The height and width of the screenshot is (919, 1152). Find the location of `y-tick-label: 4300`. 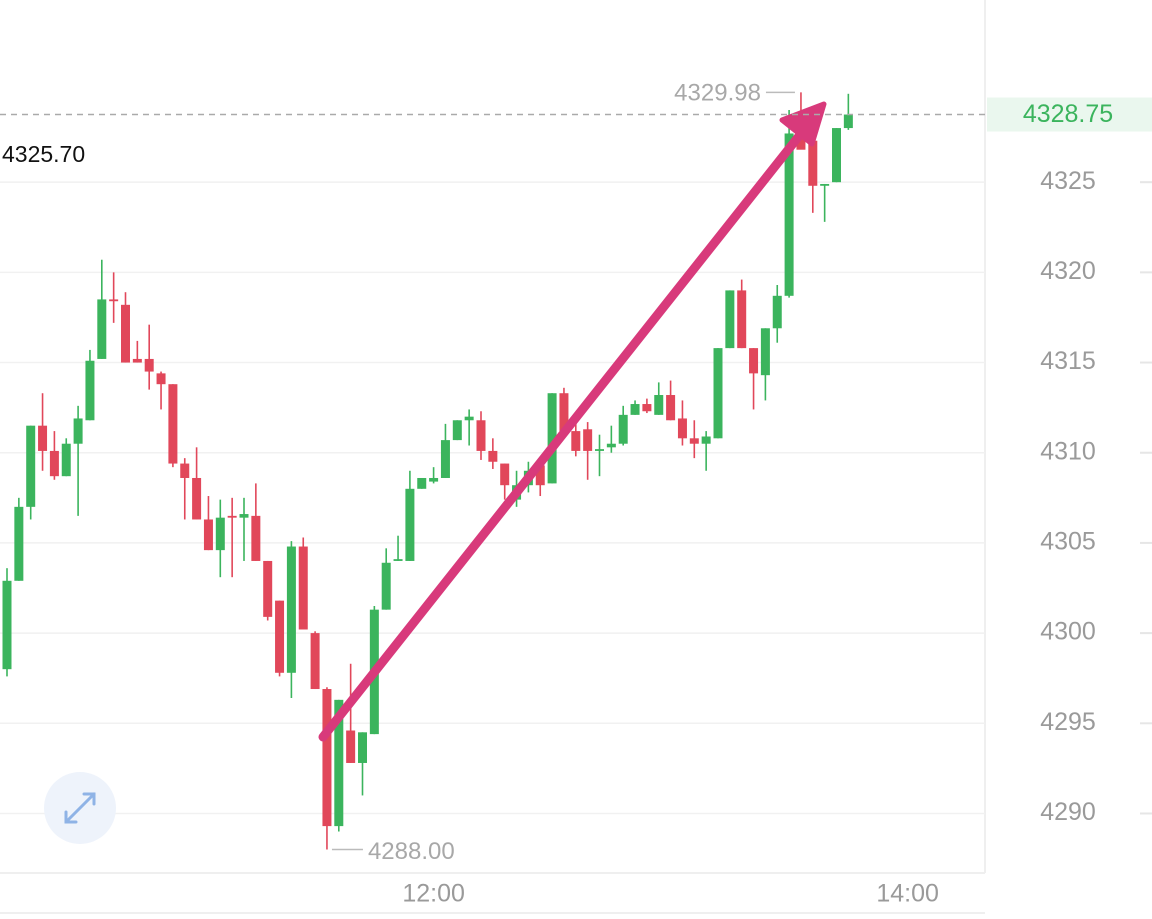

y-tick-label: 4300 is located at coordinates (1068, 632).